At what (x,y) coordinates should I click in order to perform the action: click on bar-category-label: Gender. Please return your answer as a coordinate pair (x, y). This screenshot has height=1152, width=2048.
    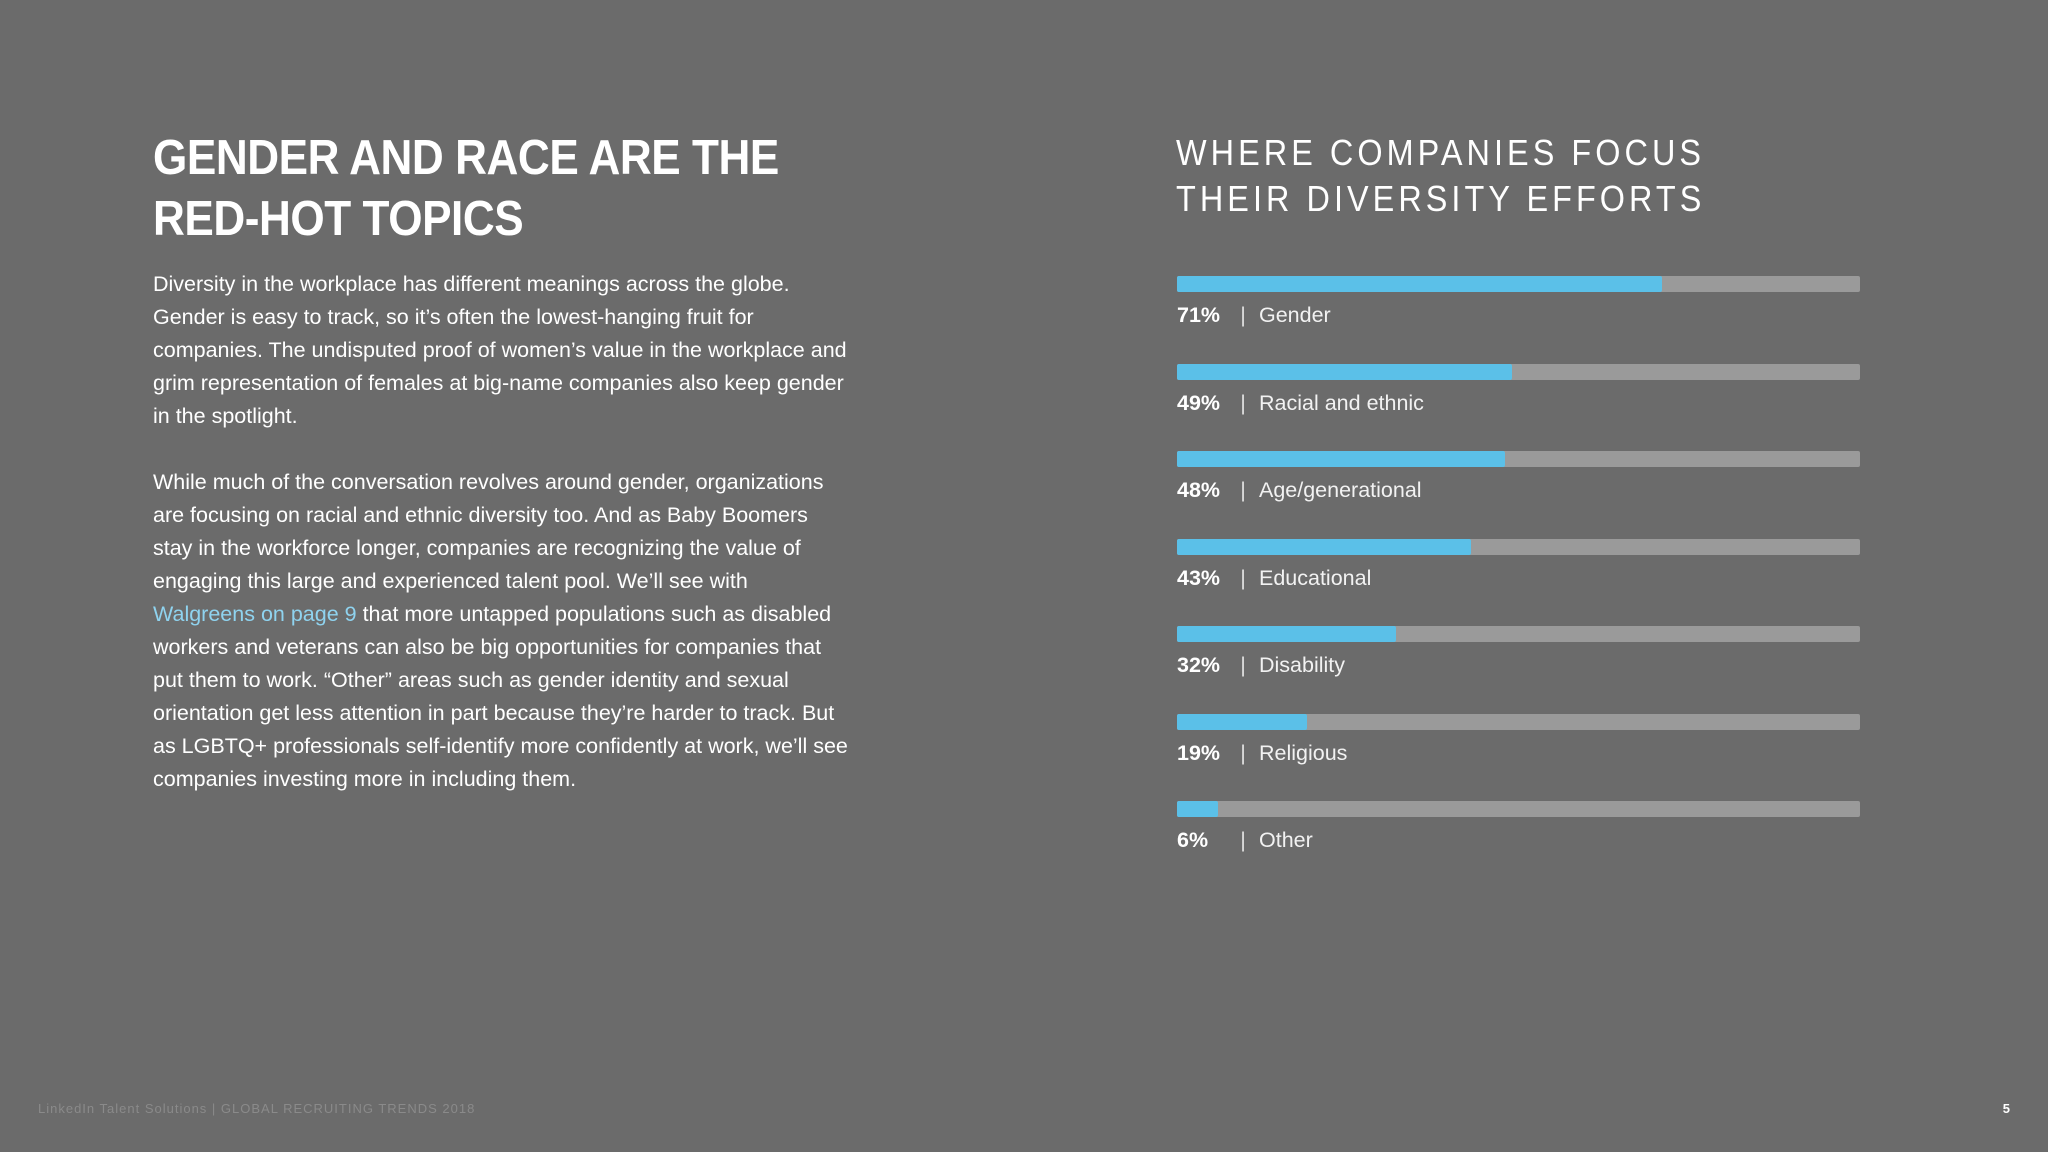
    Looking at the image, I should click on (1295, 315).